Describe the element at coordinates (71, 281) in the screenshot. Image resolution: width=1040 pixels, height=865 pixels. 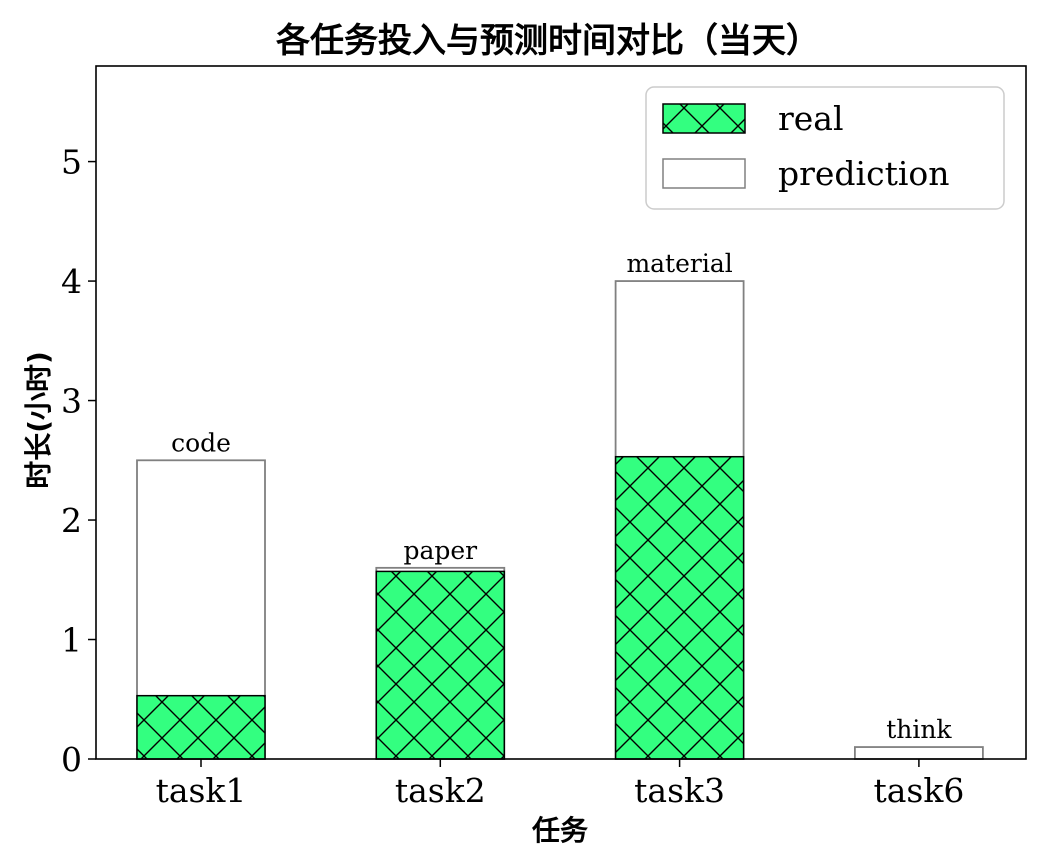
I see `y-tick-label: 4` at that location.